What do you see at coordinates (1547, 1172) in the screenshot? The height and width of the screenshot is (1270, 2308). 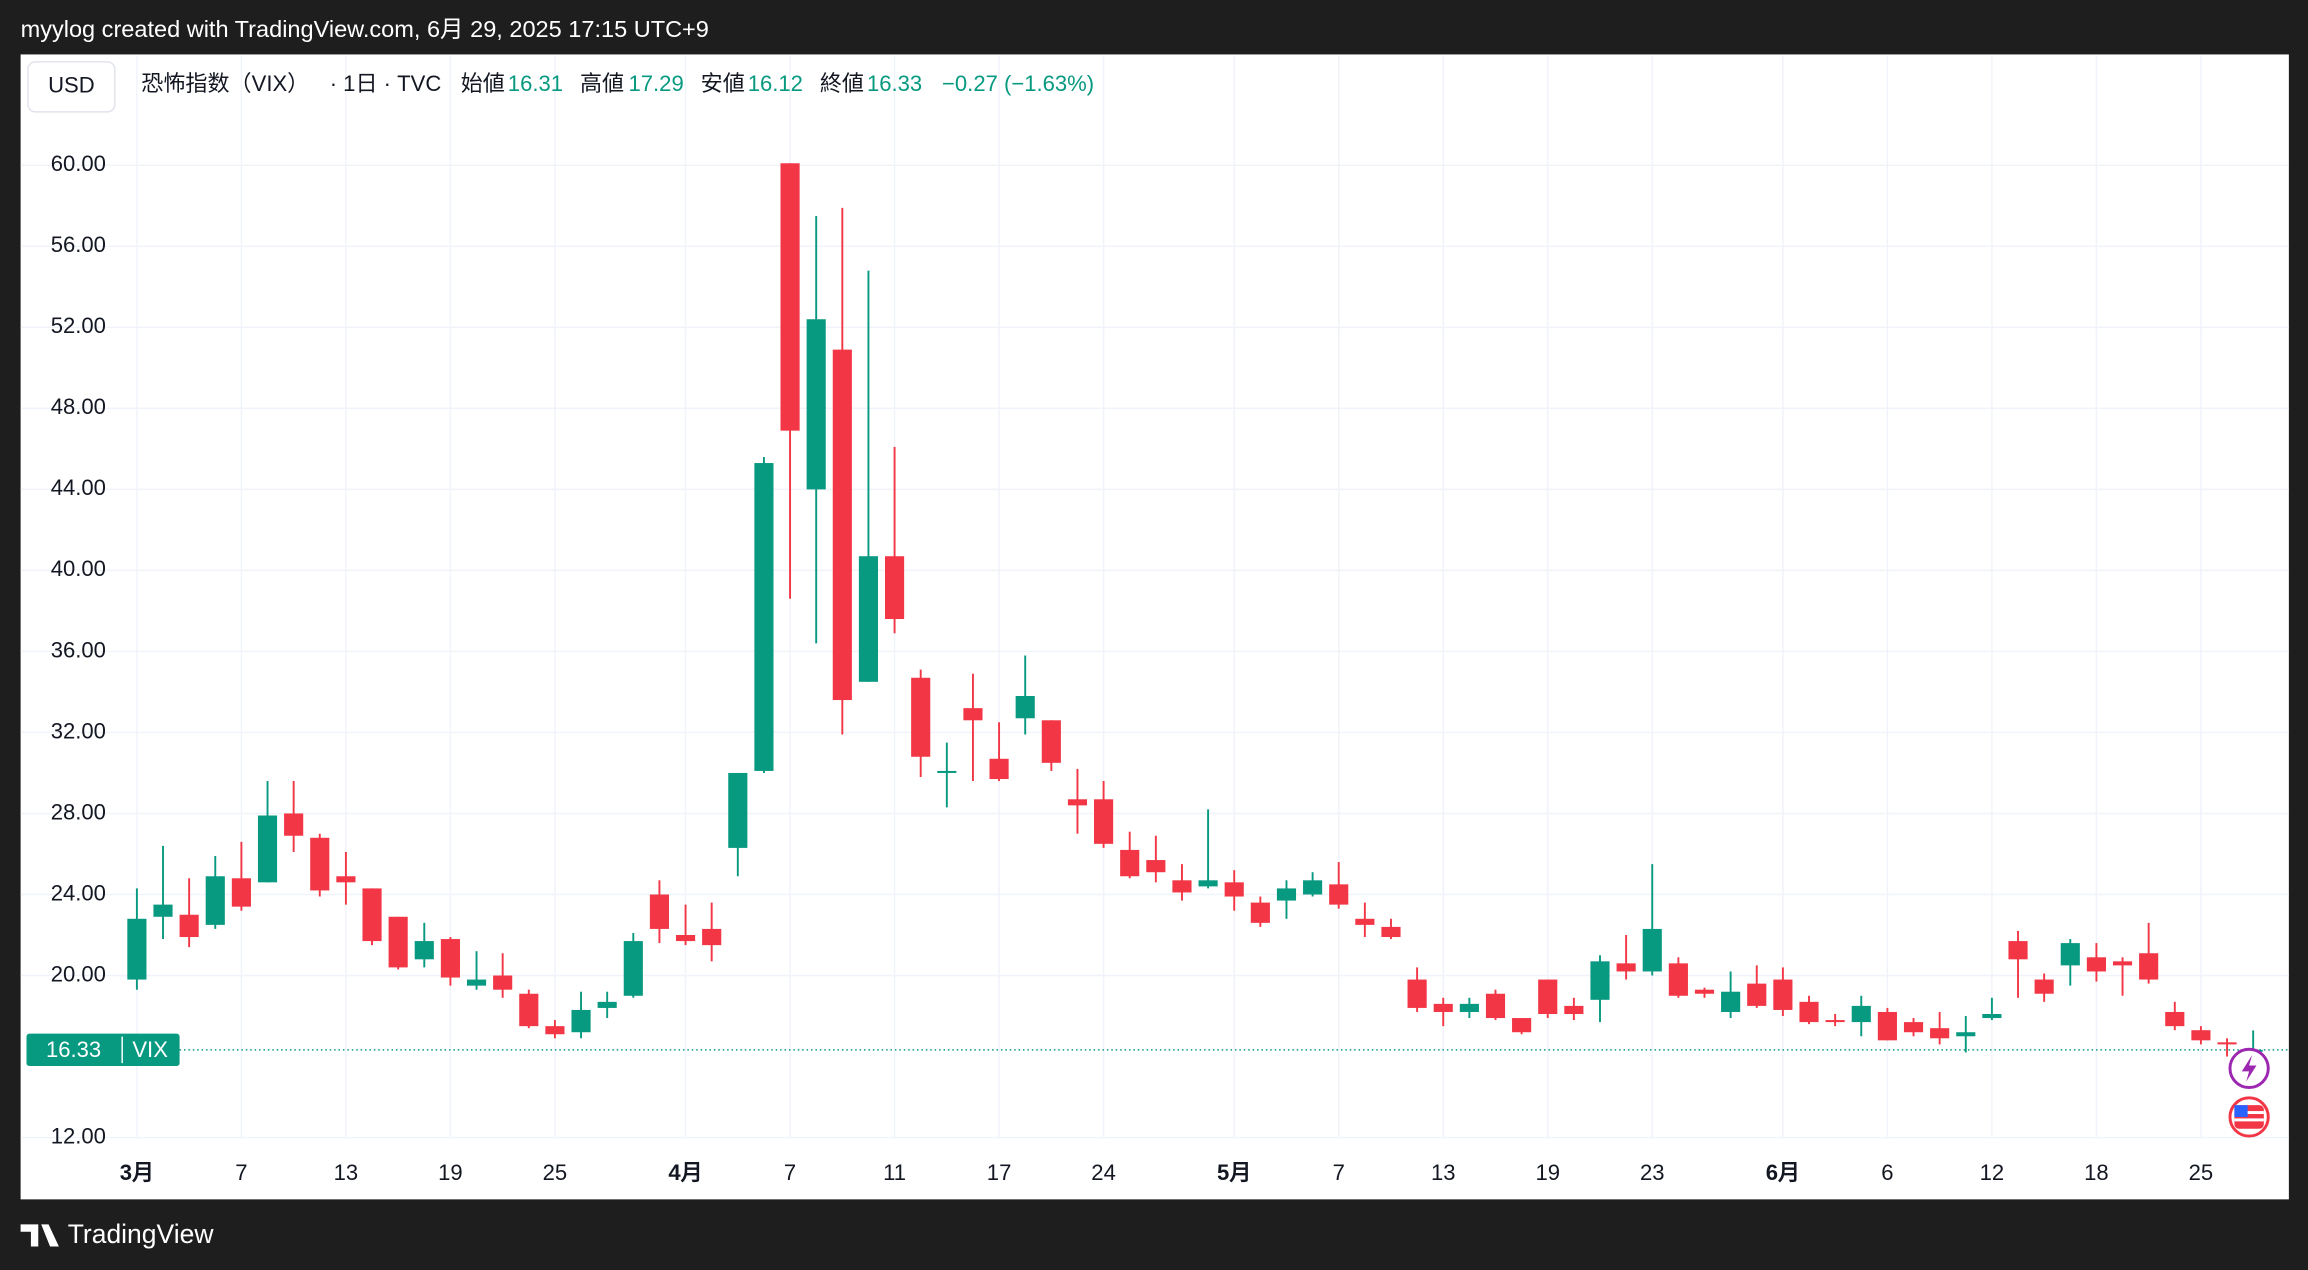 I see `x-tick-label: 19` at bounding box center [1547, 1172].